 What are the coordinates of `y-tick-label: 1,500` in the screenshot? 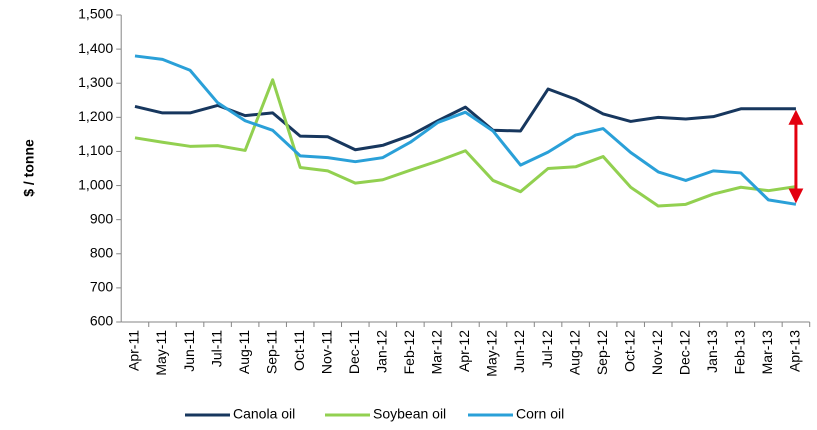 It's located at (95, 14).